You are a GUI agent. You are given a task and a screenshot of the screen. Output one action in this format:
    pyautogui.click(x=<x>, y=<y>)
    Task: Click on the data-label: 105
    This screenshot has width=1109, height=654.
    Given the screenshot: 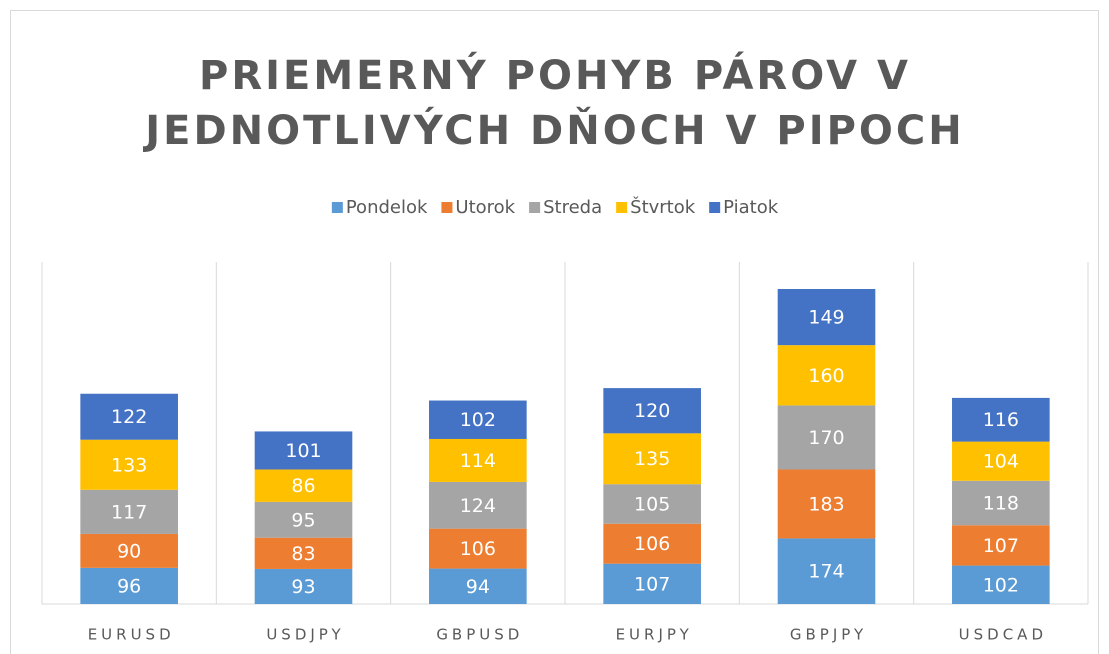 What is the action you would take?
    pyautogui.click(x=652, y=504)
    